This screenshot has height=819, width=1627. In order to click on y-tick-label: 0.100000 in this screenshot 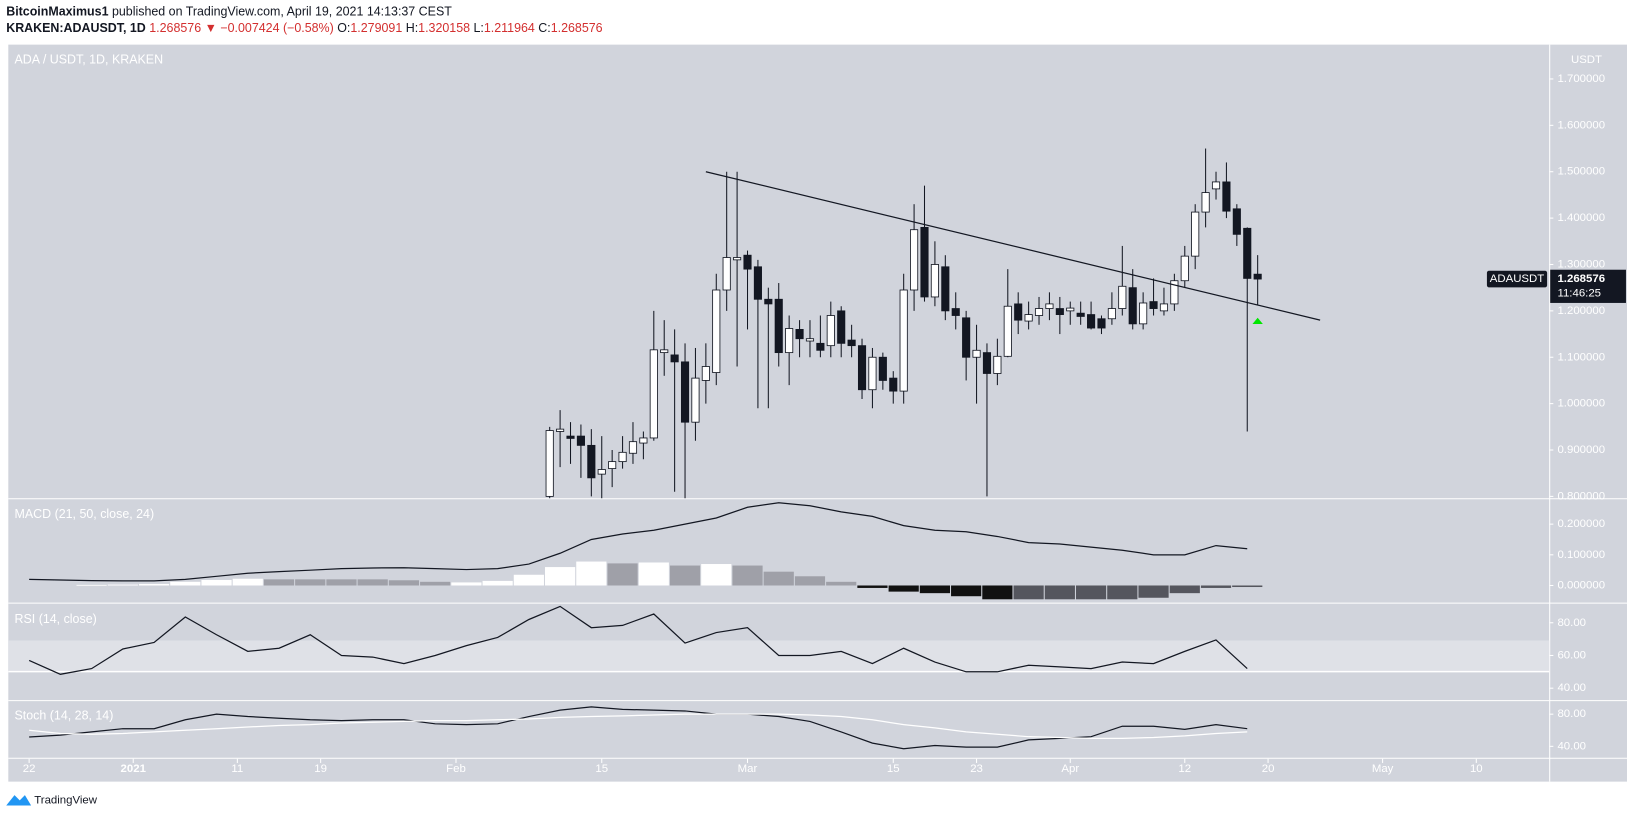, I will do `click(1581, 555)`.